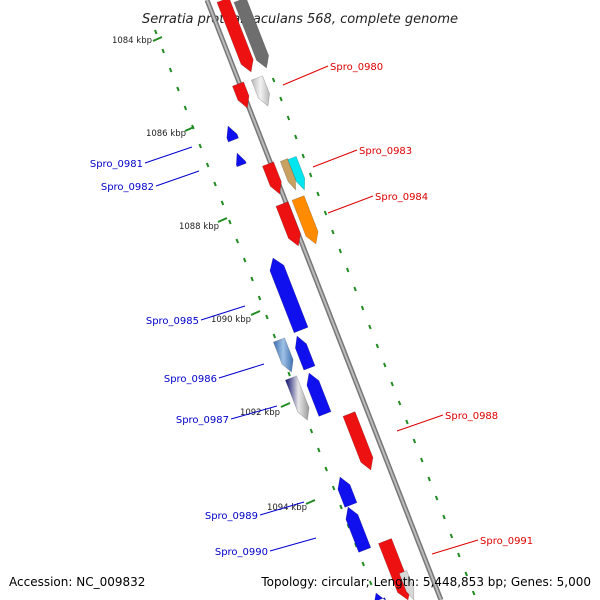  Describe the element at coordinates (116, 164) in the screenshot. I see `gene-label: Spro_0981` at that location.